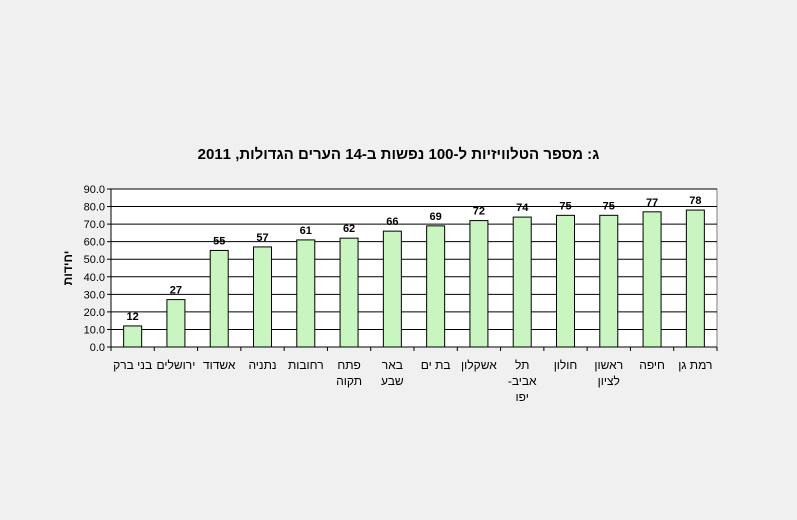 Image resolution: width=797 pixels, height=520 pixels. I want to click on category-label: אשקלון, so click(479, 365).